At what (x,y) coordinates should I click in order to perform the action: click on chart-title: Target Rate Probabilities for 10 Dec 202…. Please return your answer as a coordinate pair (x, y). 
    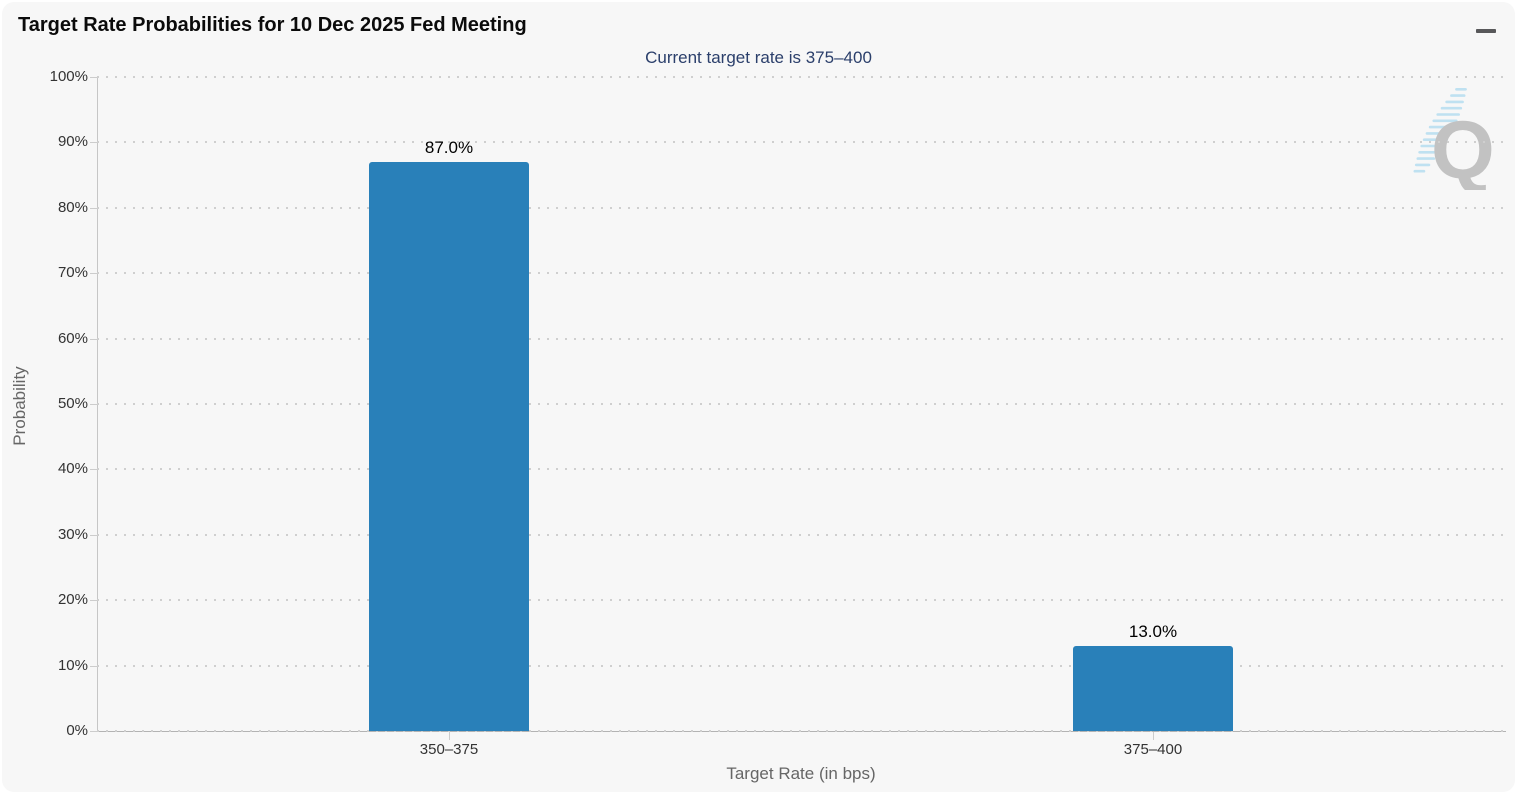
    Looking at the image, I should click on (272, 25).